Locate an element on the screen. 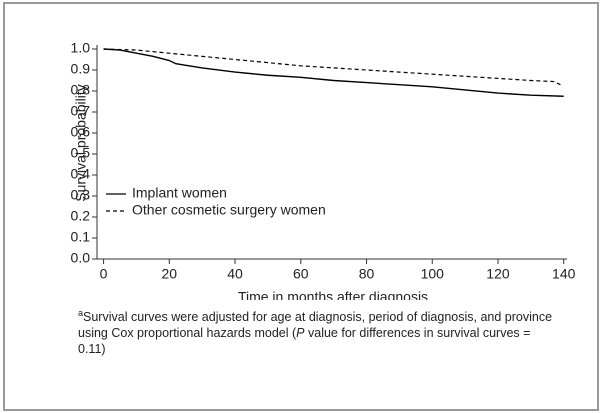  footnote-italic: P is located at coordinates (300, 333).